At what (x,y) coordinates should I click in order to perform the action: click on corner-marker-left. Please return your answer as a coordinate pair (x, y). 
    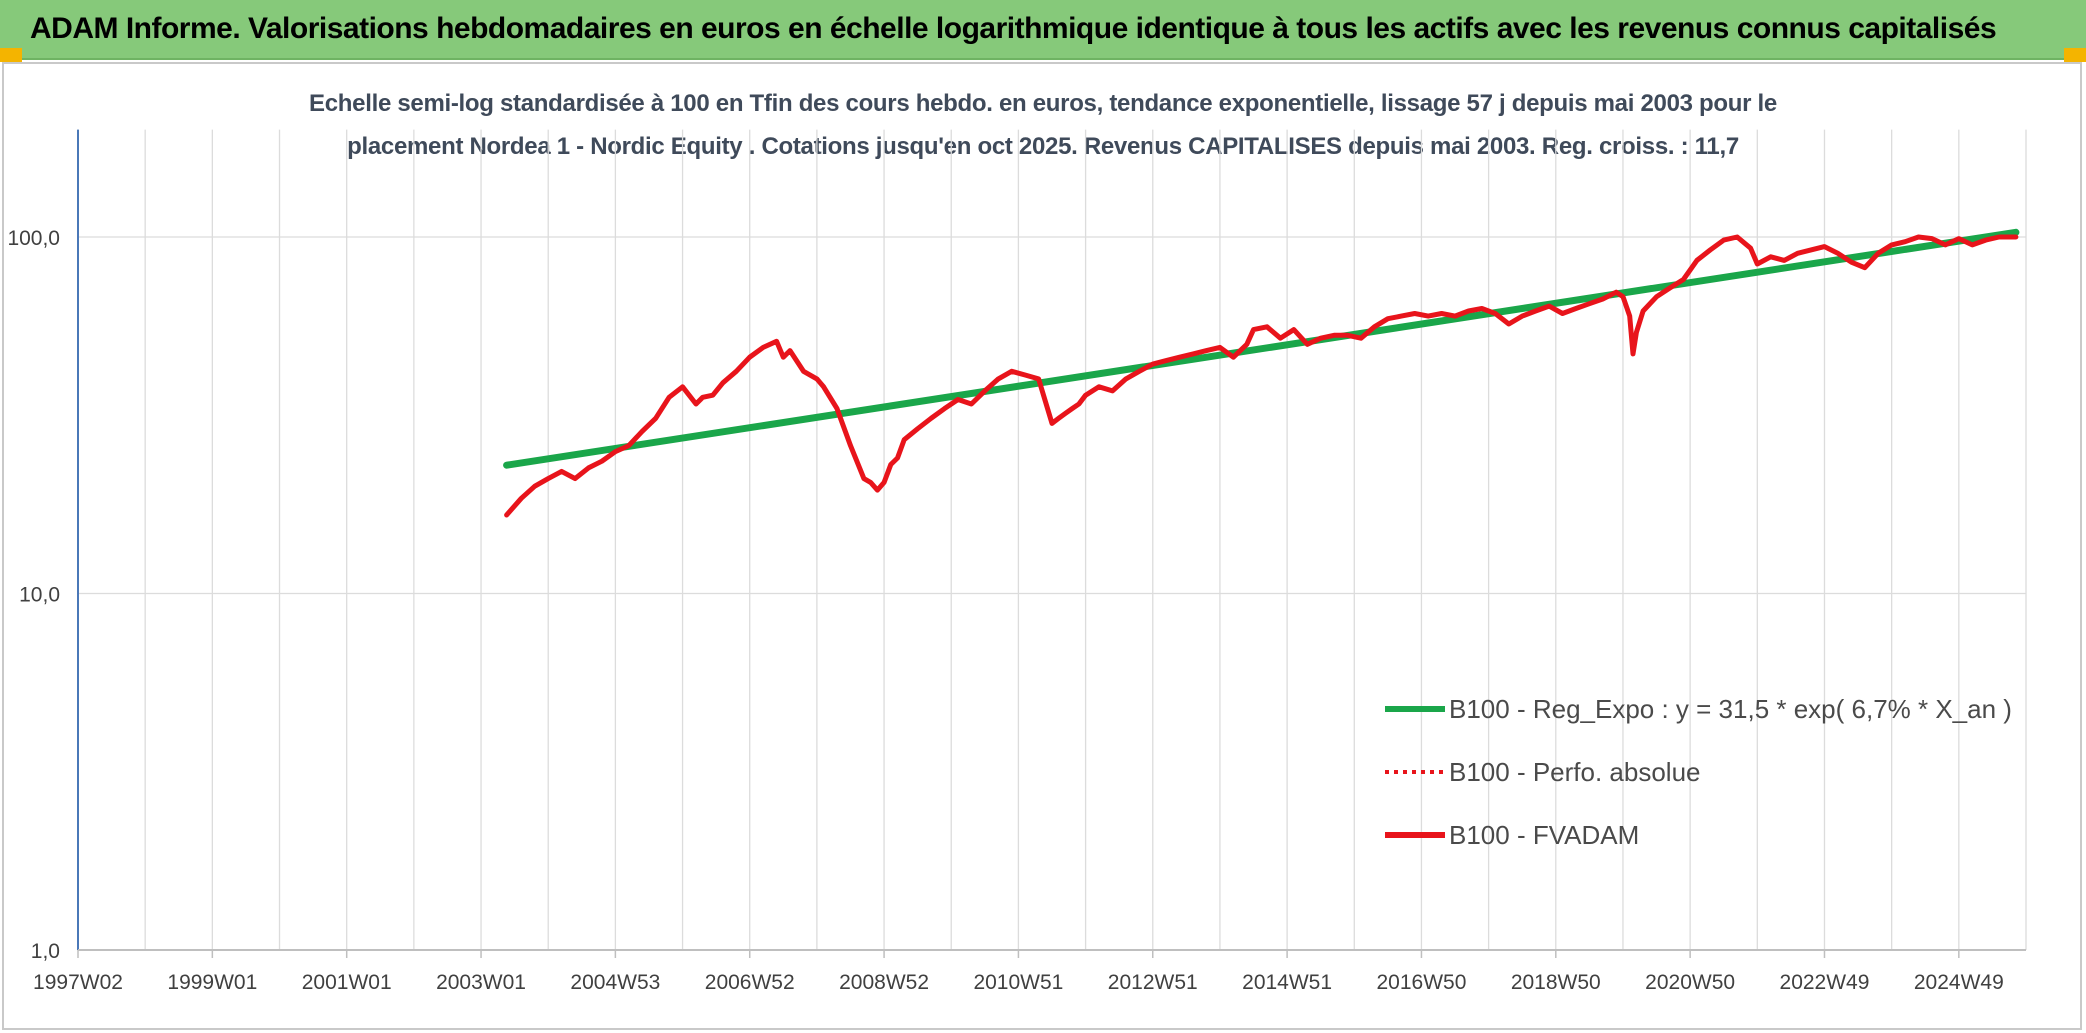
    Looking at the image, I should click on (11, 55).